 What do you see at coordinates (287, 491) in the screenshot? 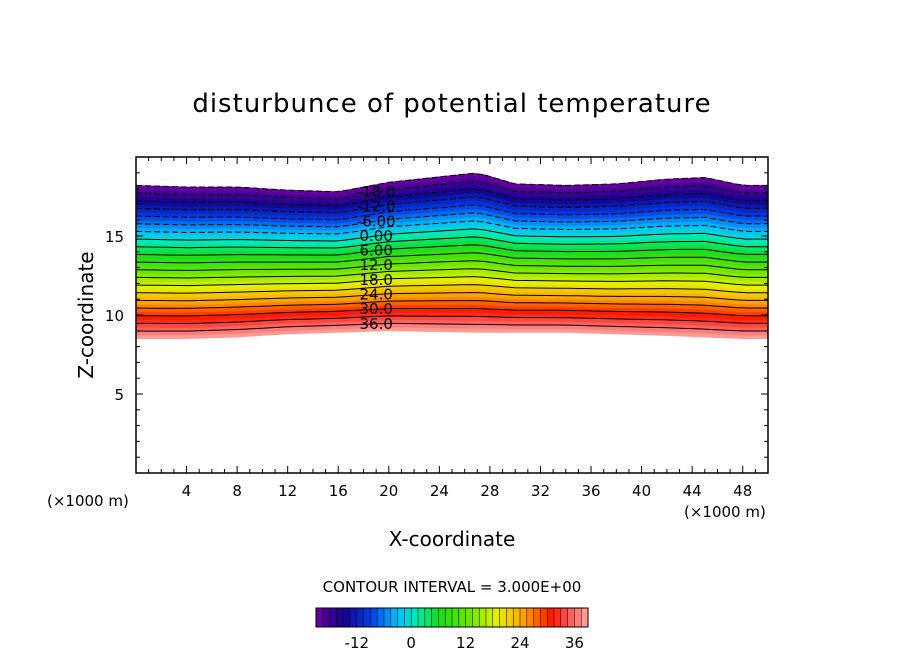
I see `x-tick-label: 12` at bounding box center [287, 491].